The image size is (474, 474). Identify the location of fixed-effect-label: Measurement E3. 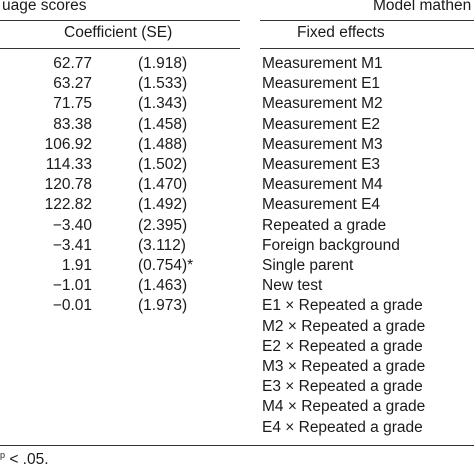
(321, 164).